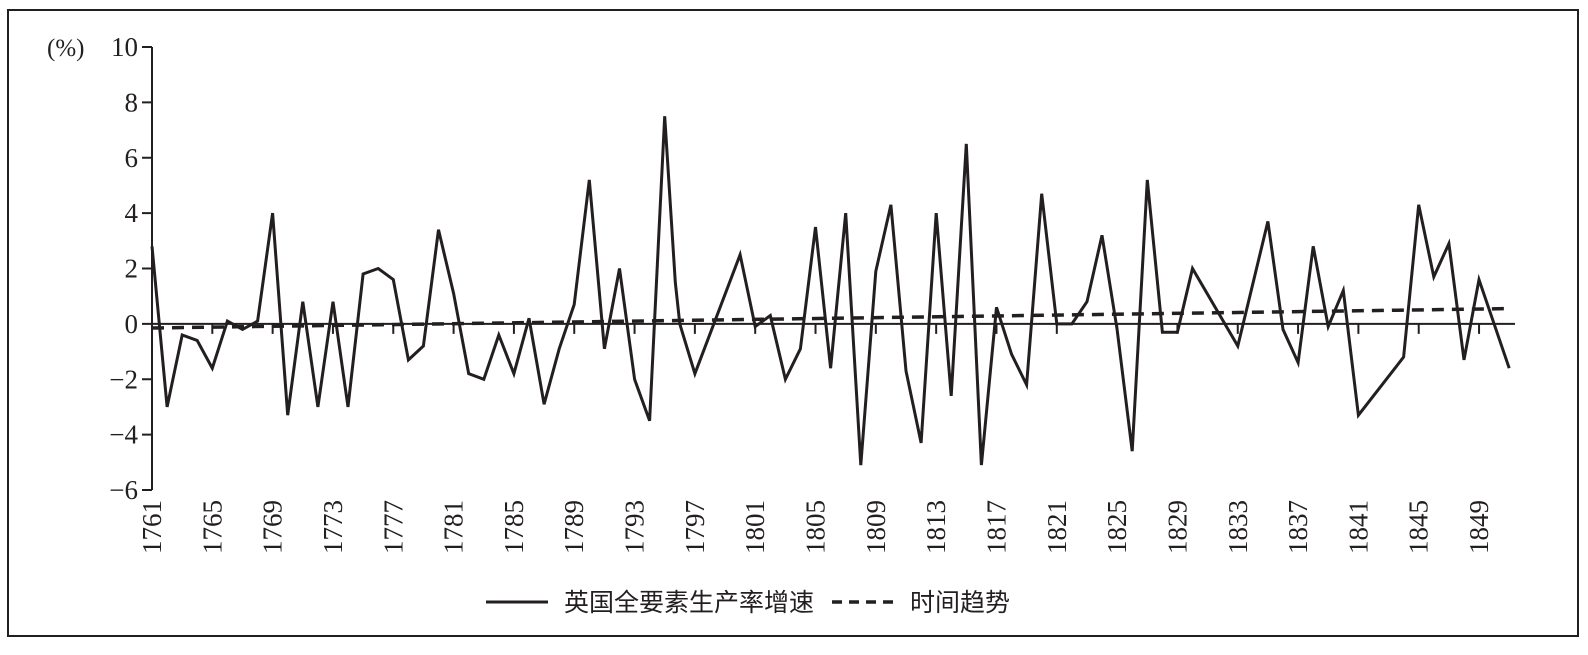 This screenshot has width=1588, height=655. I want to click on y-tick-label: 6, so click(132, 158).